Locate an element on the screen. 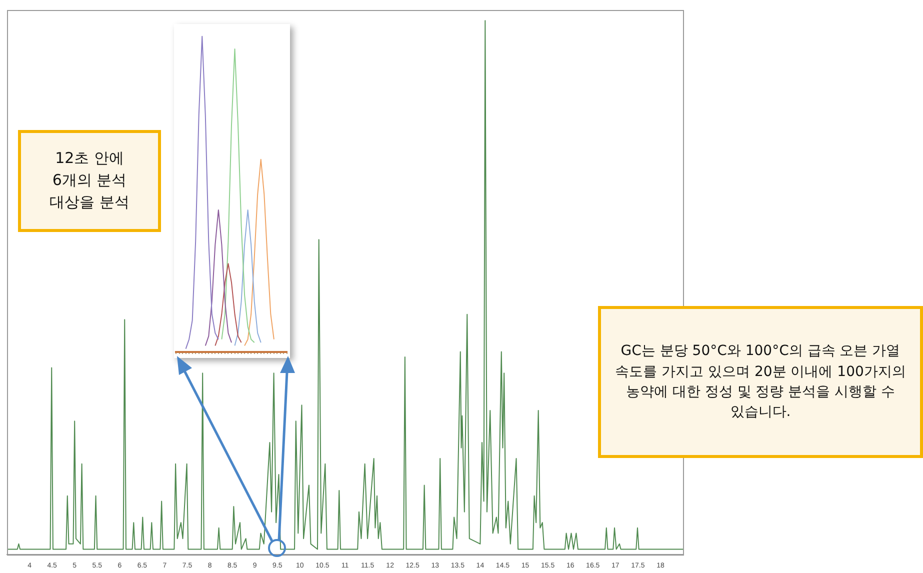 The image size is (923, 573). callout-box: 12초 안에 6개의 분석 대상을 분석 is located at coordinates (89, 181).